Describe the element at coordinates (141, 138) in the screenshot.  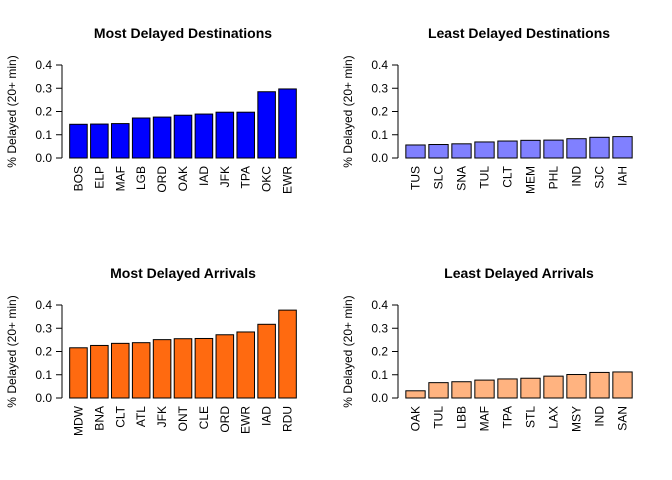
I see `bar-lgb` at that location.